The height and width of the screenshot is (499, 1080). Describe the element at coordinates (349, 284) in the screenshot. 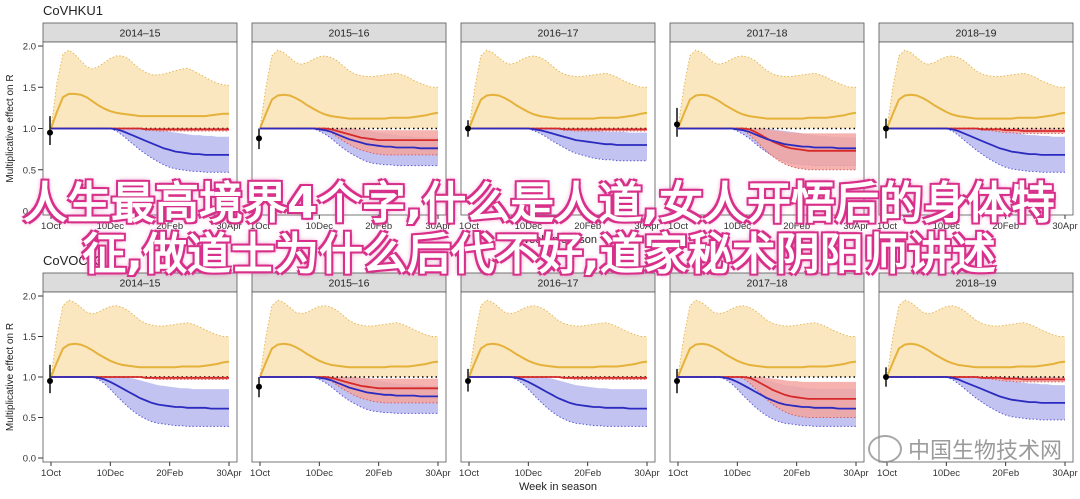

I see `facet-strip-label: 2015–16` at that location.